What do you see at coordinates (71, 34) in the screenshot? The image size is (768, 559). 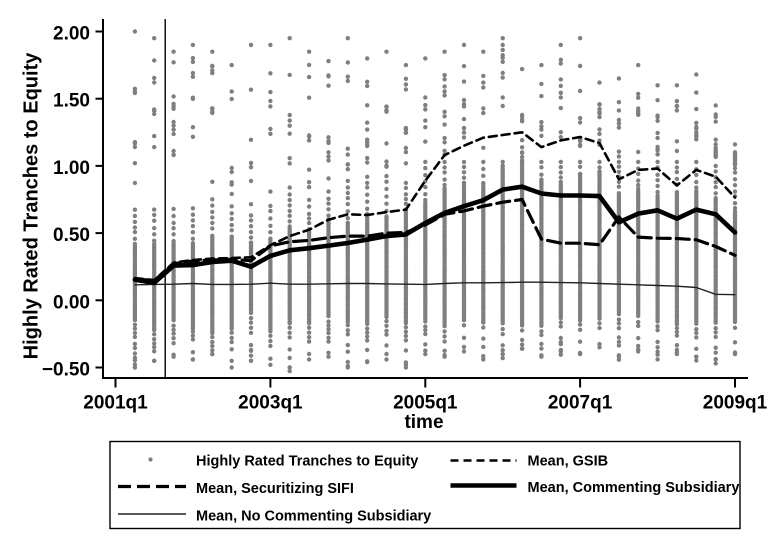 I see `svg-text: 2.00` at bounding box center [71, 34].